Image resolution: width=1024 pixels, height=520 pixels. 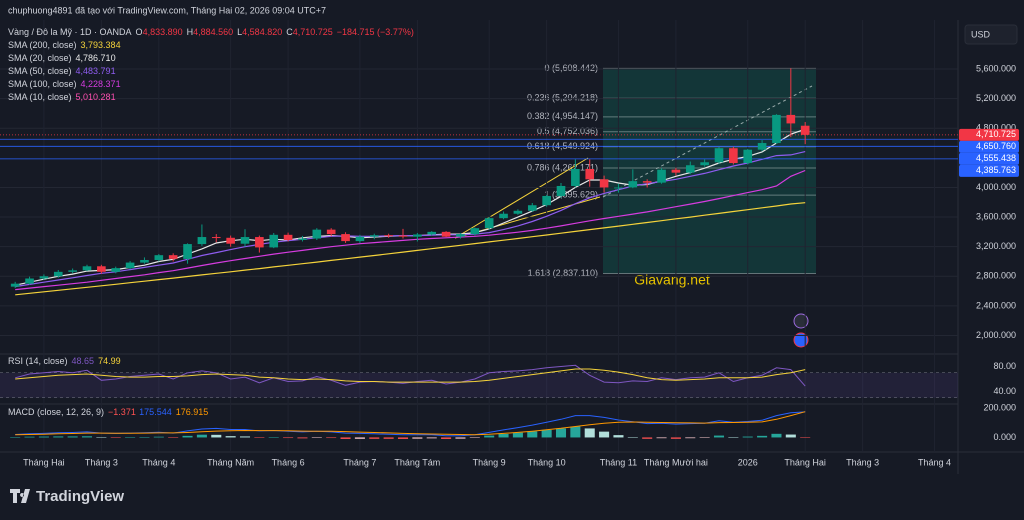 I want to click on sma-name: SMA (100, close), so click(x=42, y=84).